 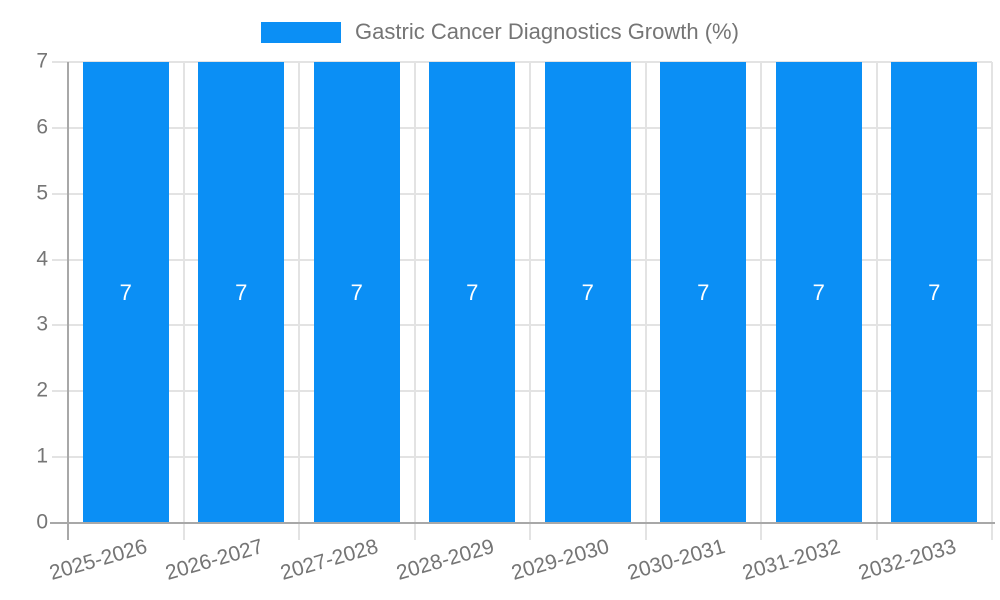 I want to click on y-axis-tick-label: 5, so click(x=42, y=193).